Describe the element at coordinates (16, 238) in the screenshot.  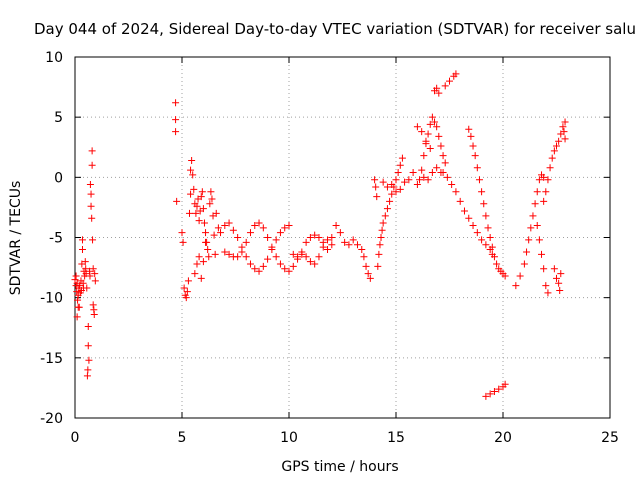
I see `y-axis-label: SDTVAR / TECUs` at that location.